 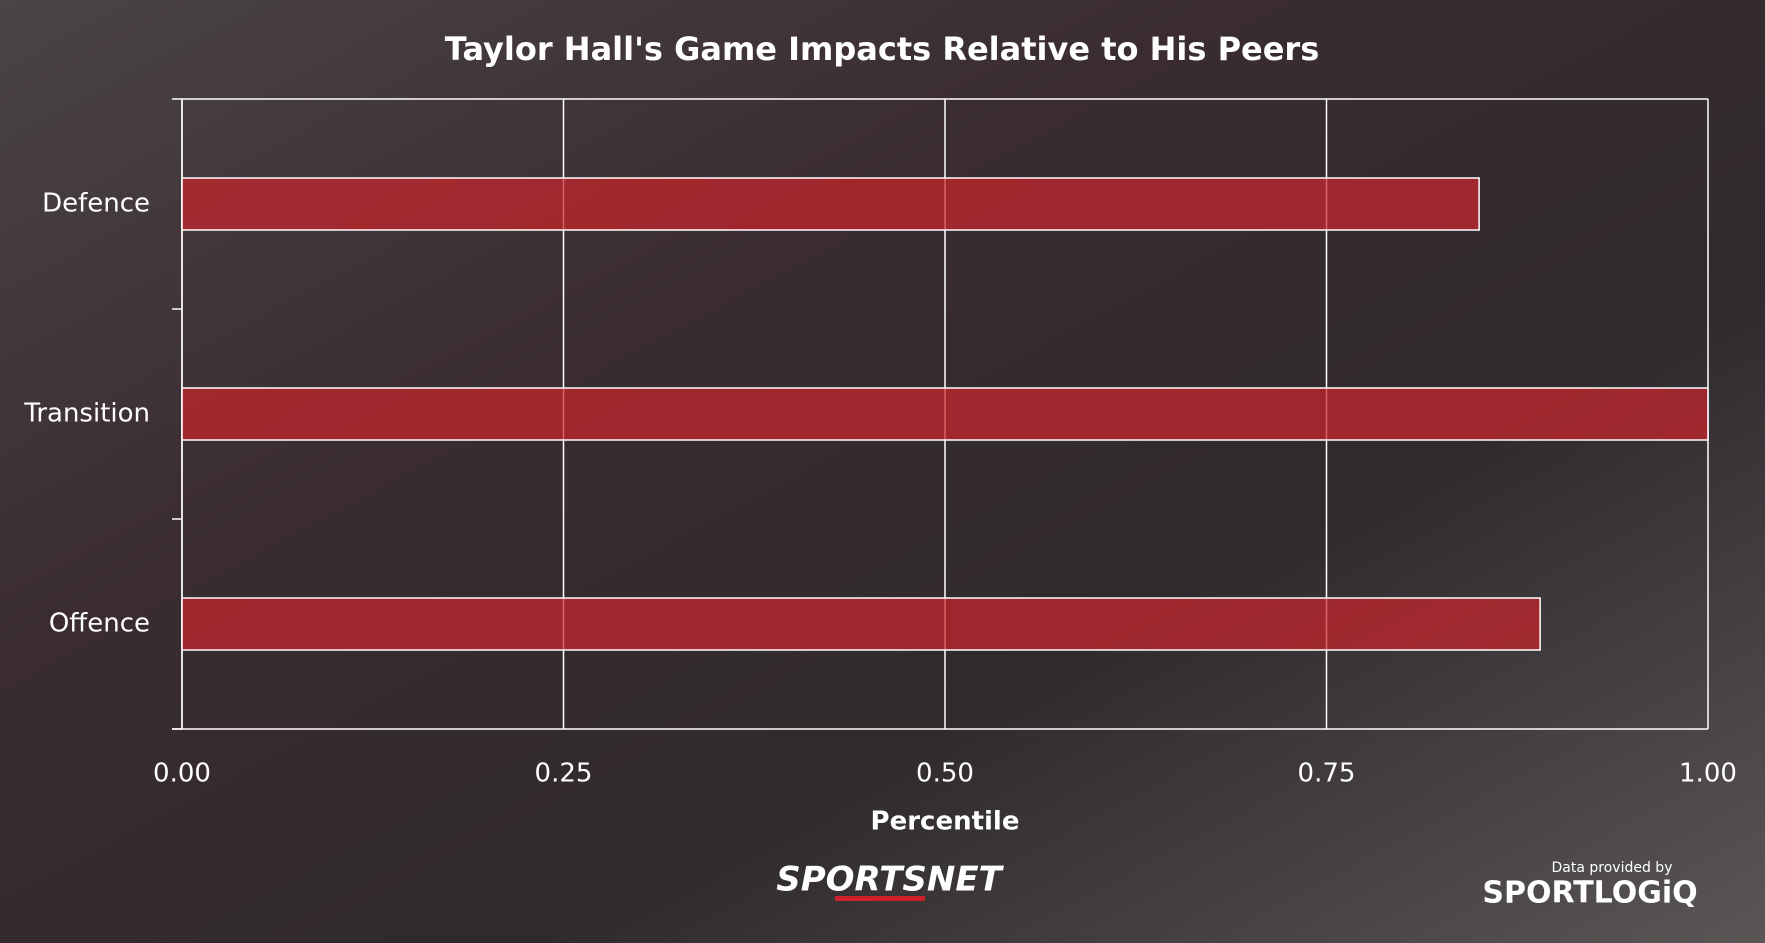 What do you see at coordinates (890, 880) in the screenshot?
I see `network-logo: SPORTSNET` at bounding box center [890, 880].